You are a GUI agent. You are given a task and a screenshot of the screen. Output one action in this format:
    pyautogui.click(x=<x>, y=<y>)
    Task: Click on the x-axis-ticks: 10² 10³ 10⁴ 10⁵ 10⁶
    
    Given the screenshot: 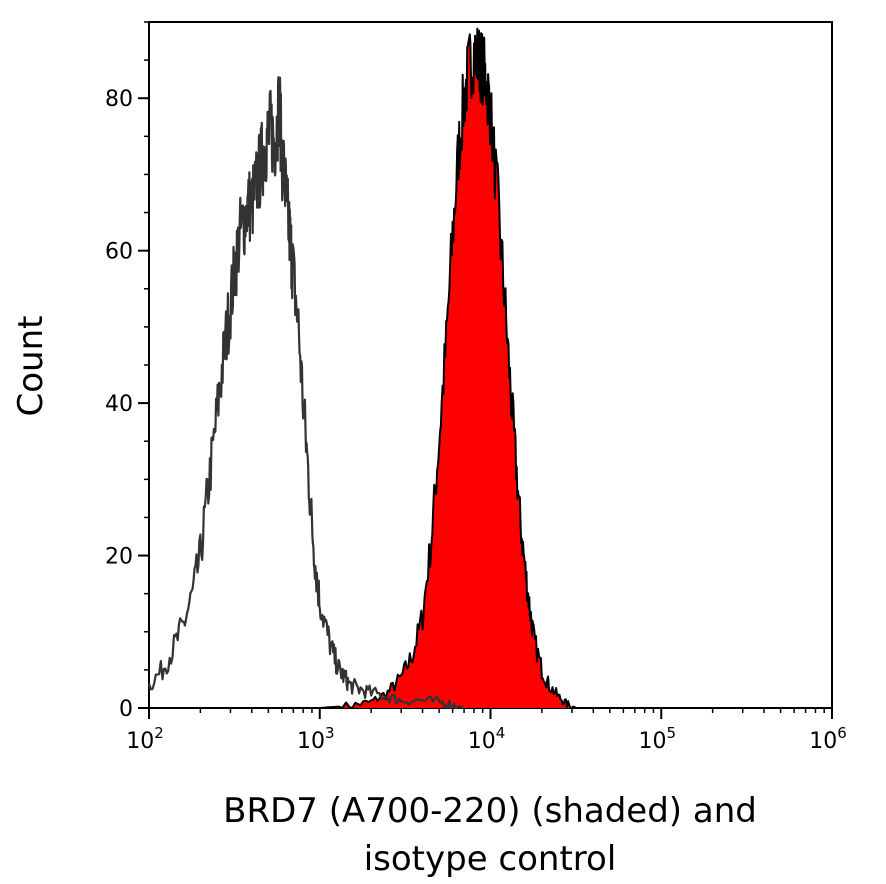 What is the action you would take?
    pyautogui.click(x=486, y=731)
    